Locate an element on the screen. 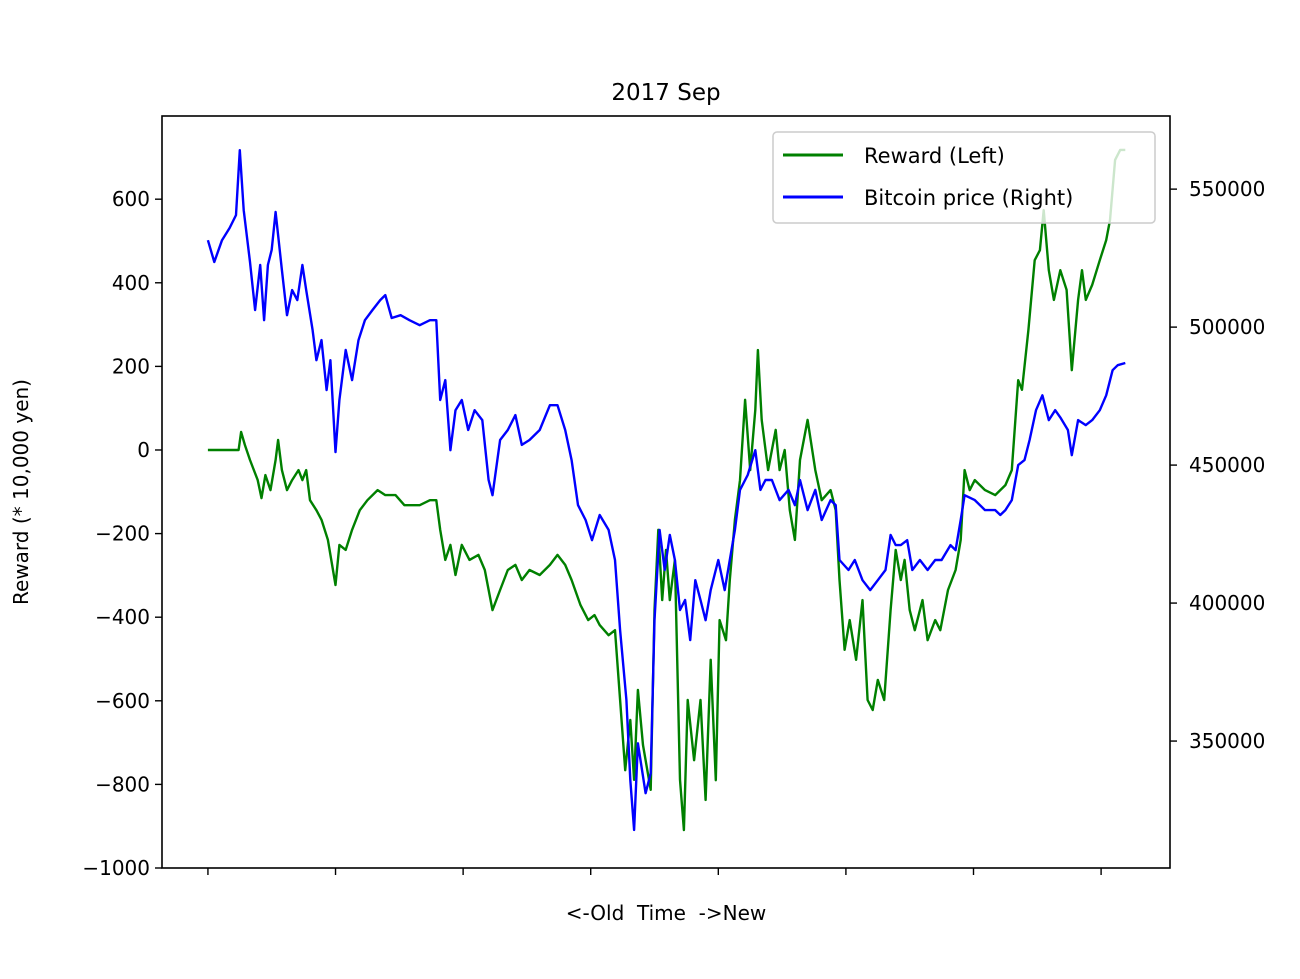 This screenshot has width=1300, height=979. chart-title: 2017 Sep is located at coordinates (665, 93).